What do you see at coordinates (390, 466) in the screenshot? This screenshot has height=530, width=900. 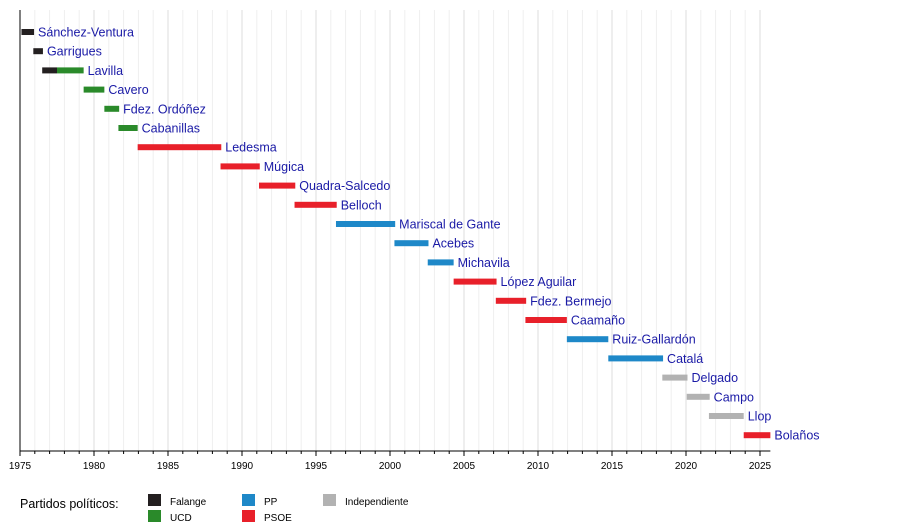 I see `x-tick-label: 2000` at bounding box center [390, 466].